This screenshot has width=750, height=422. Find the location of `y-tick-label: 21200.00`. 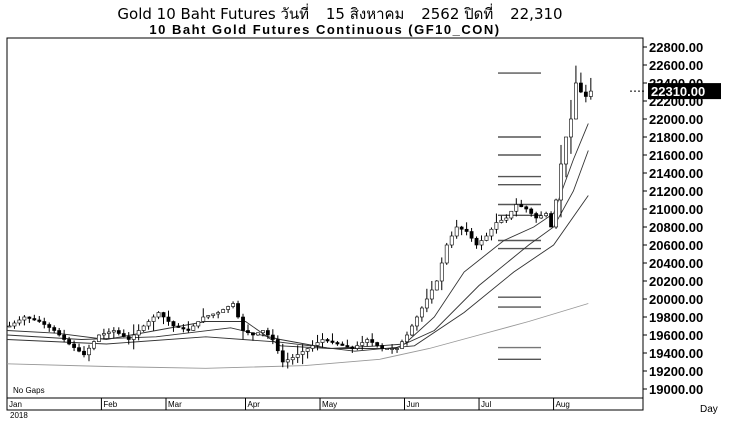

y-tick-label: 21200.00 is located at coordinates (676, 191).